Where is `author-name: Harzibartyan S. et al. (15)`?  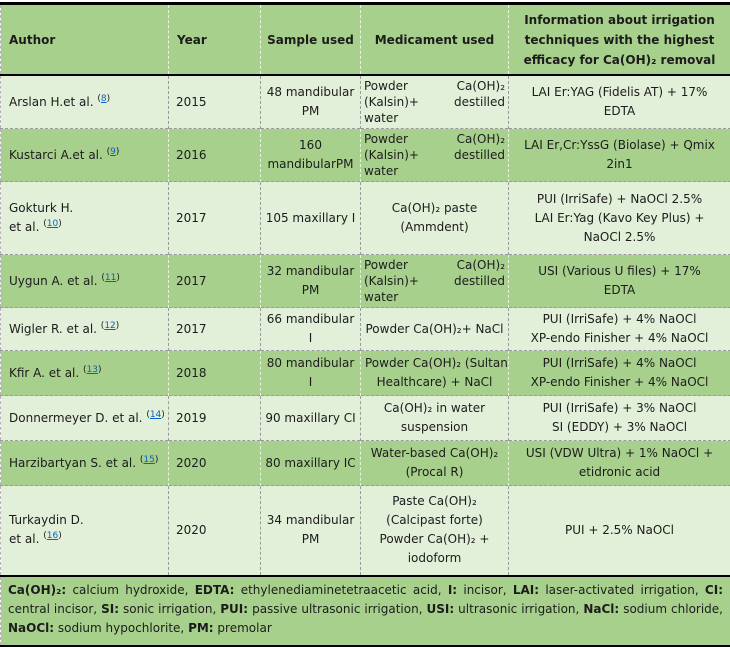 author-name: Harzibartyan S. et al. (15) is located at coordinates (86, 463).